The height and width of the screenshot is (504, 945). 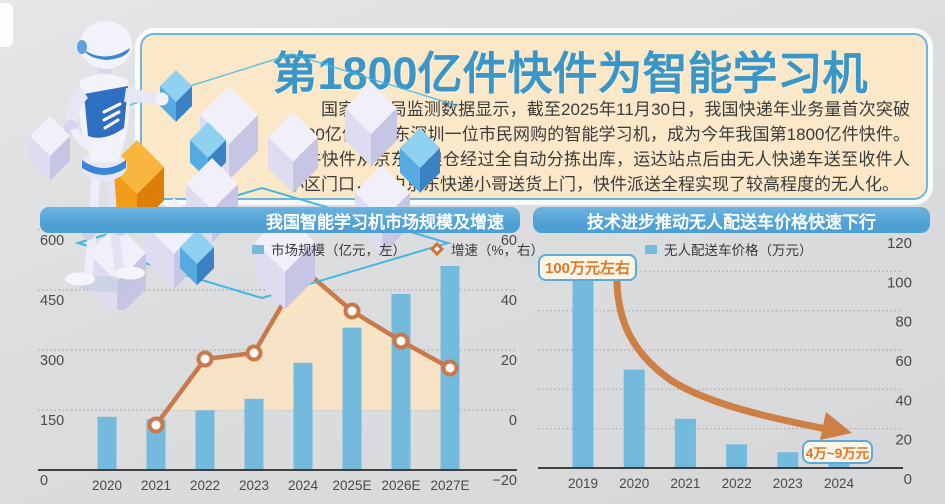 I want to click on left-axis-tick: 450, so click(x=52, y=301).